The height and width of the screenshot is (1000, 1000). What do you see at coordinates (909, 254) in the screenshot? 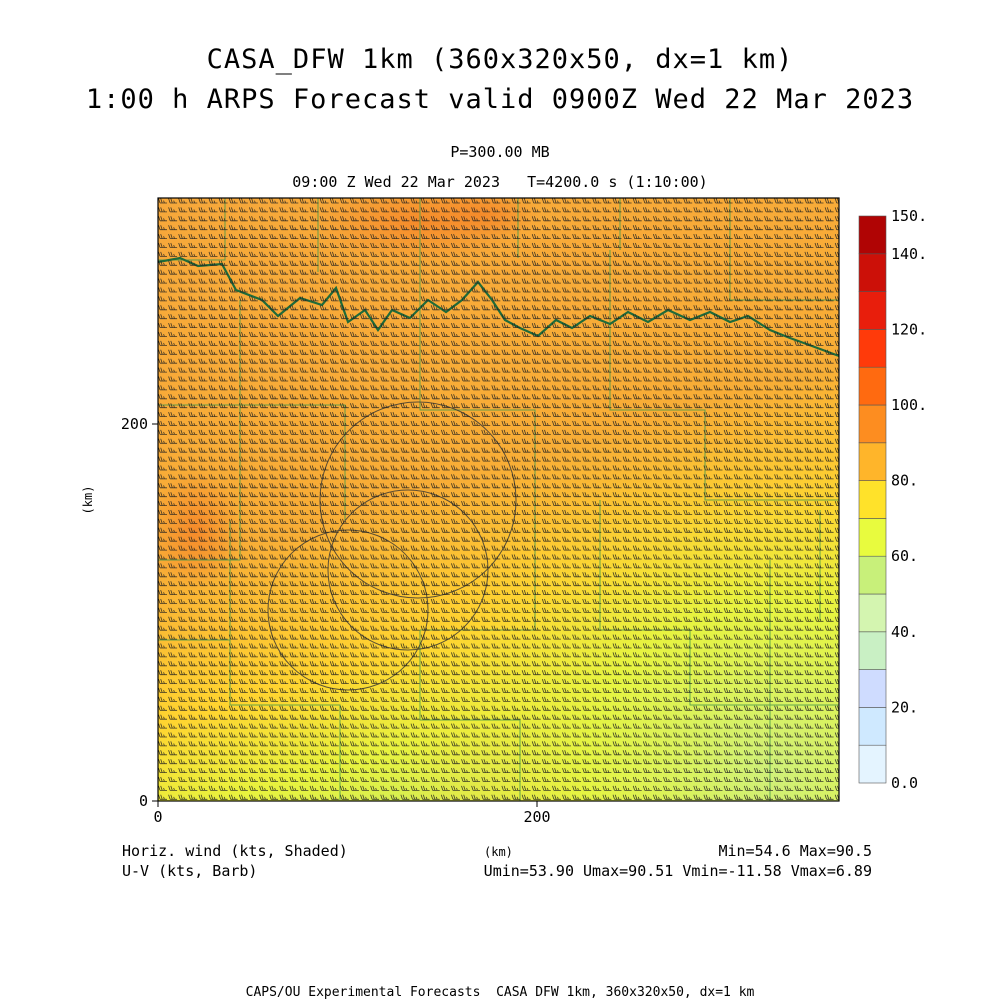
I see `colorbar-tick-label: 140.` at bounding box center [909, 254].